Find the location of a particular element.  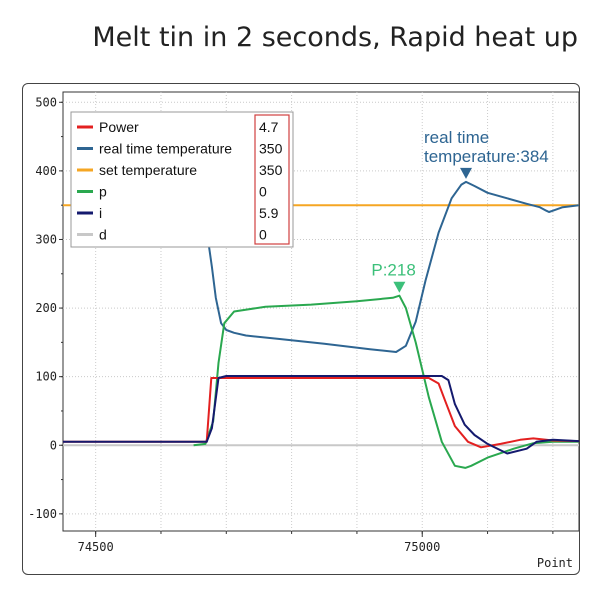

y-tick-label: 300 is located at coordinates (46, 239).